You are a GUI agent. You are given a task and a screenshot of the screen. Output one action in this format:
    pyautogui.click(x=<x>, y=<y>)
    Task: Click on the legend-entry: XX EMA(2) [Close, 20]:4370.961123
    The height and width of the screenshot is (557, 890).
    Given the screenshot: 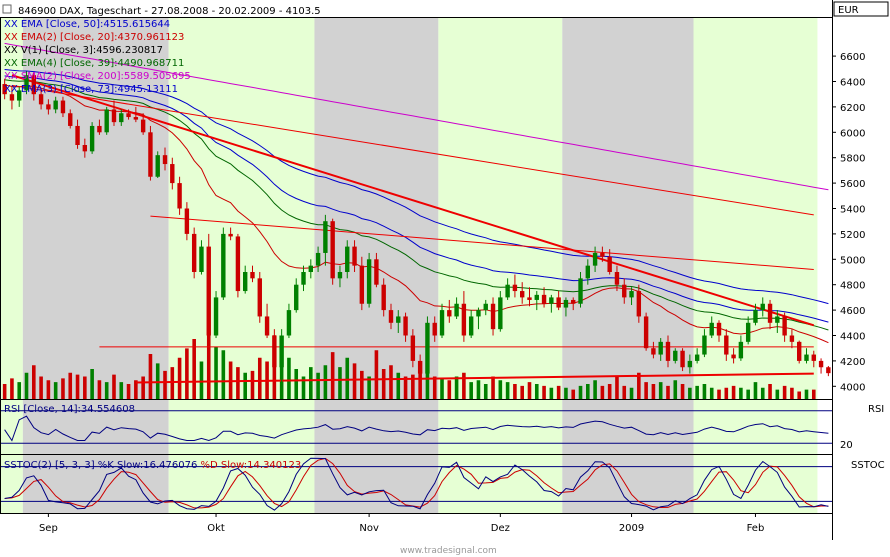 What is the action you would take?
    pyautogui.click(x=94, y=37)
    